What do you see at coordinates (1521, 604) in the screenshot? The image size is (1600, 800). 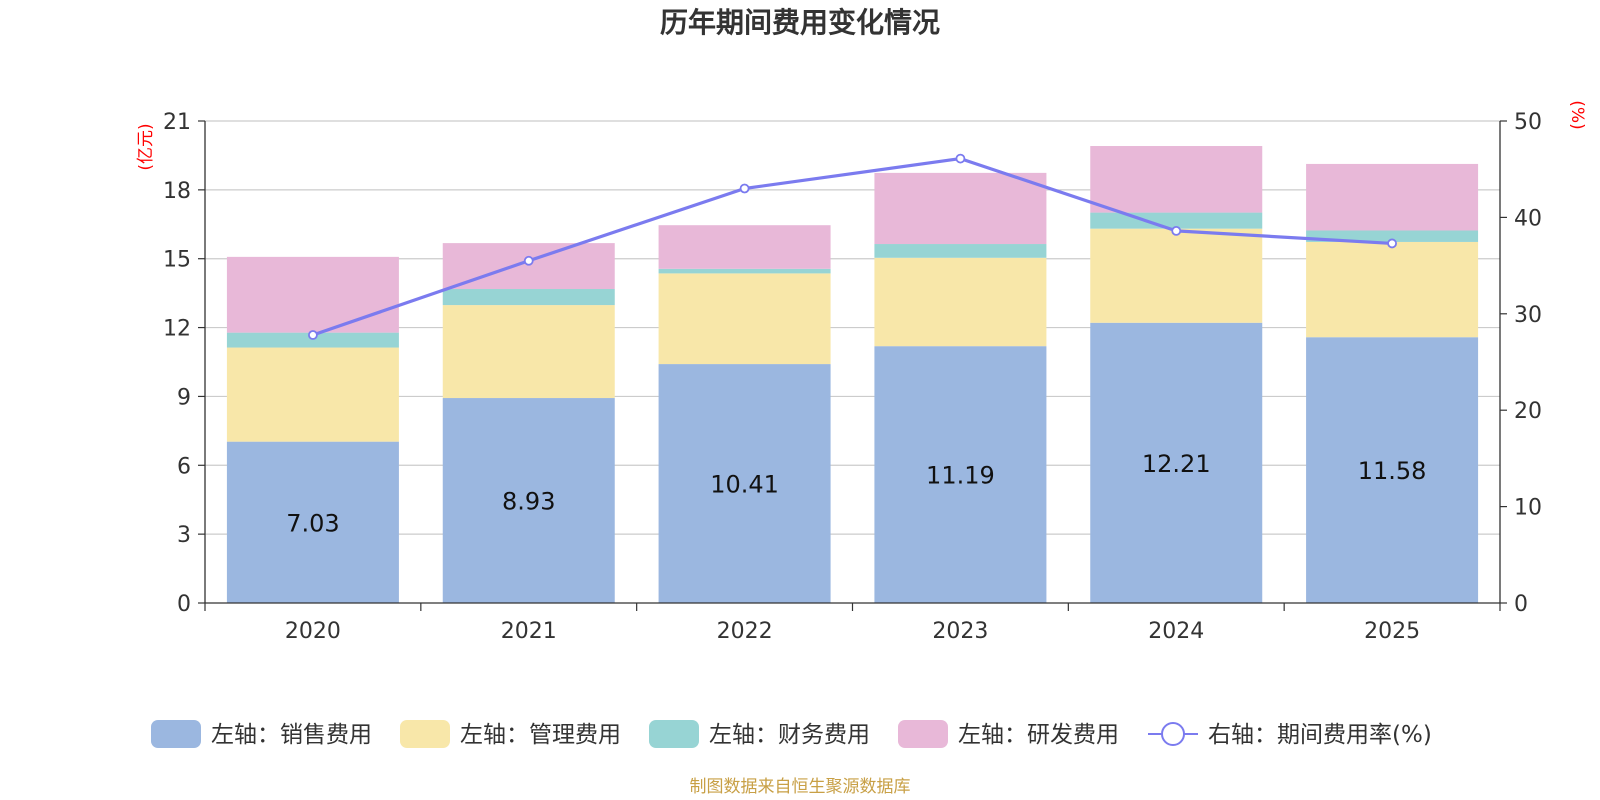 I see `right-tick-label: 0` at bounding box center [1521, 604].